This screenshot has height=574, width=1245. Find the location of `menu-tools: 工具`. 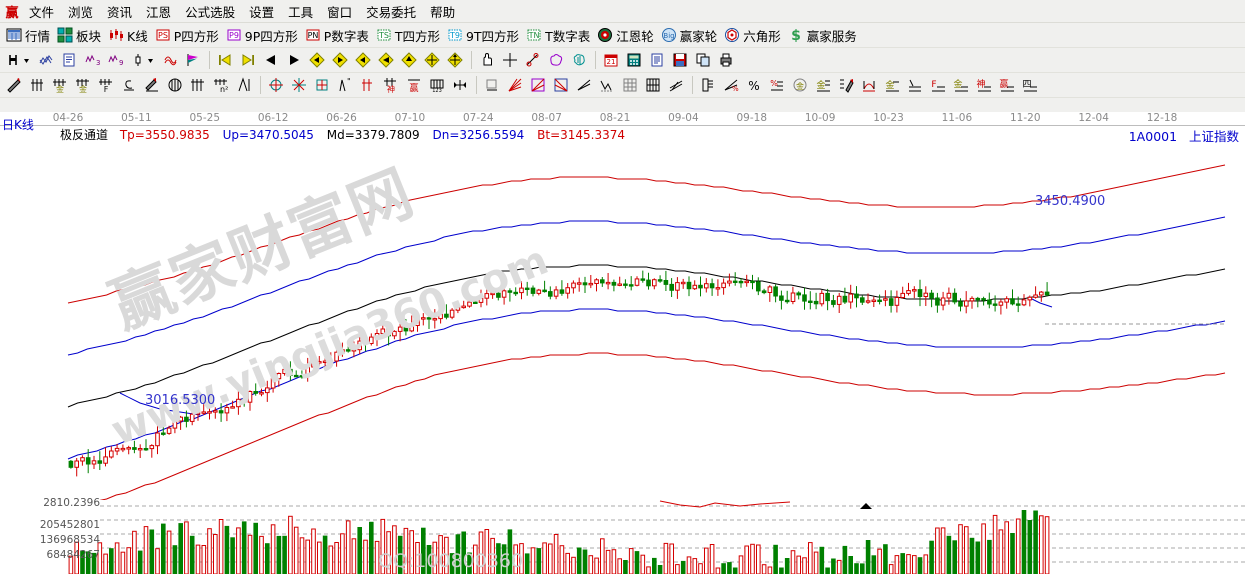

menu-tools: 工具 is located at coordinates (301, 12).